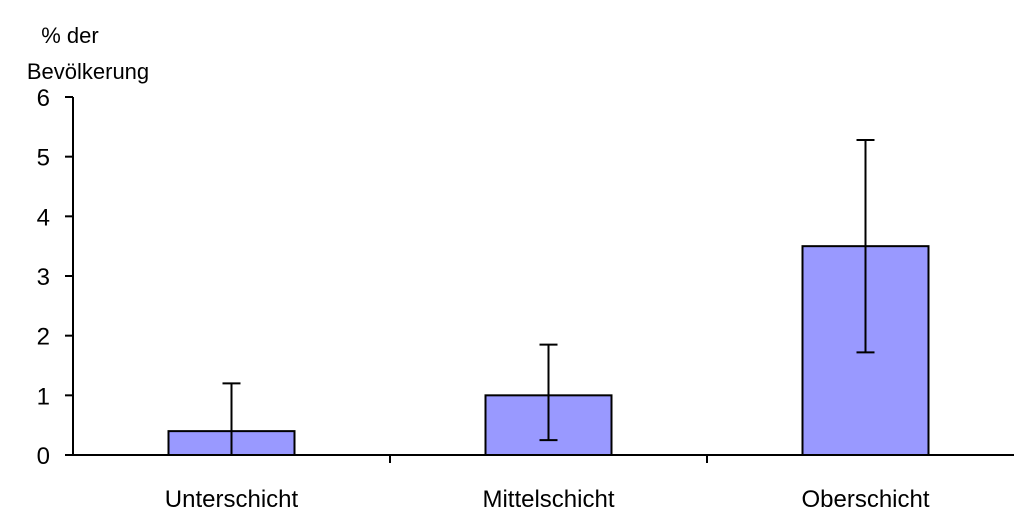  What do you see at coordinates (865, 499) in the screenshot?
I see `x-tick-label-oberschicht: Oberschicht` at bounding box center [865, 499].